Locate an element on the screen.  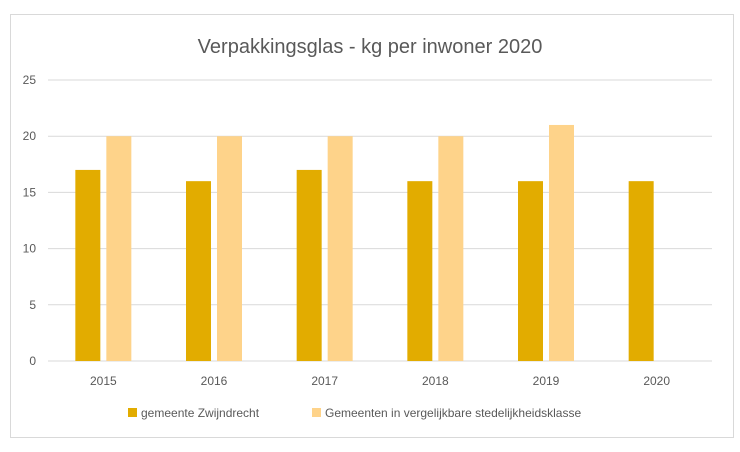
x-tick-label: 2019 is located at coordinates (546, 381).